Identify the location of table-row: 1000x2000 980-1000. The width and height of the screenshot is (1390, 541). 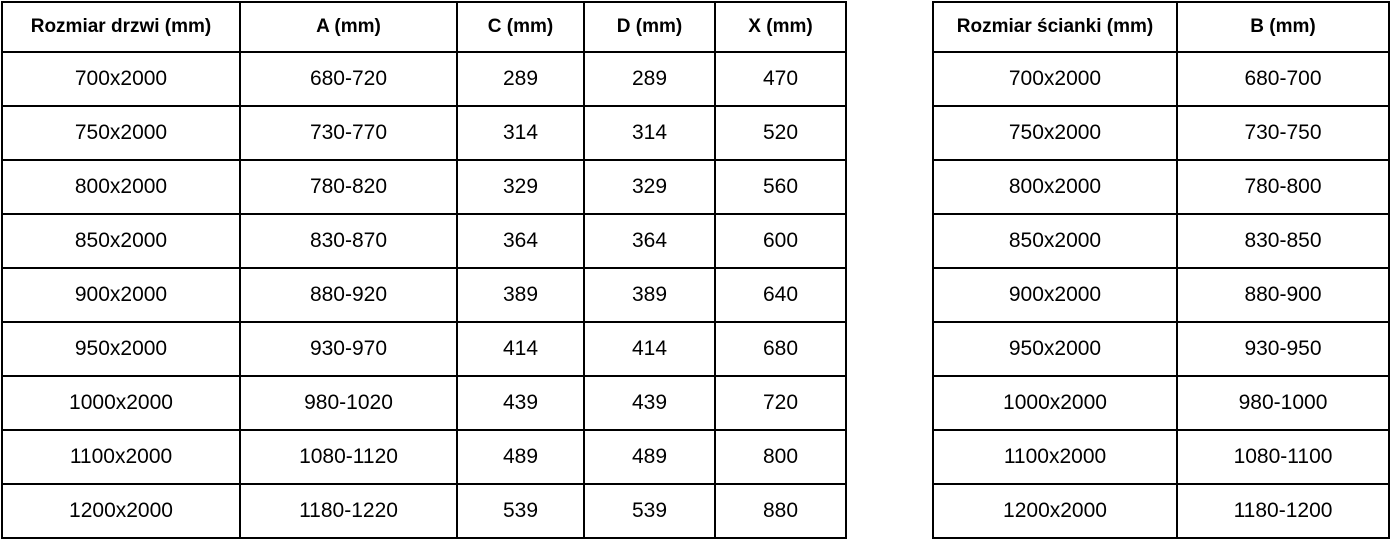
(1161, 403).